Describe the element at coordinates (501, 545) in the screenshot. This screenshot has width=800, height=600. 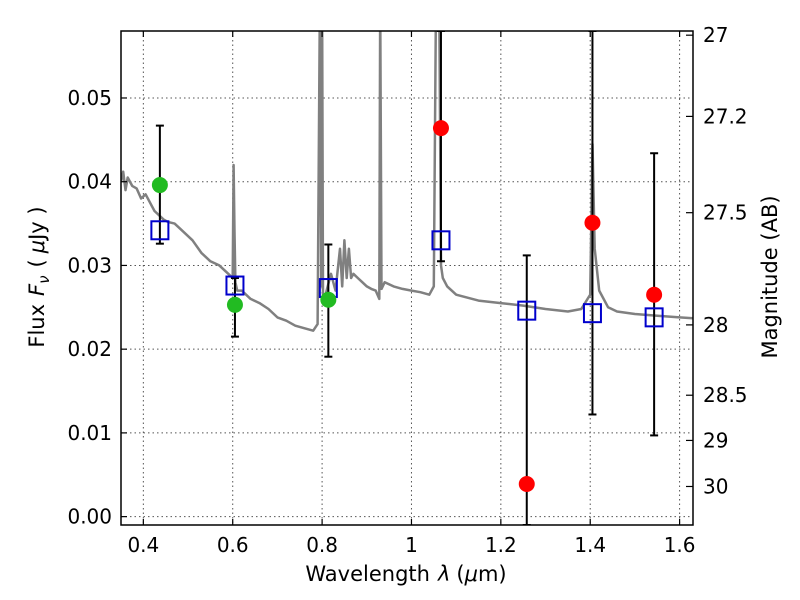
I see `x-tick-label: 1.2` at that location.